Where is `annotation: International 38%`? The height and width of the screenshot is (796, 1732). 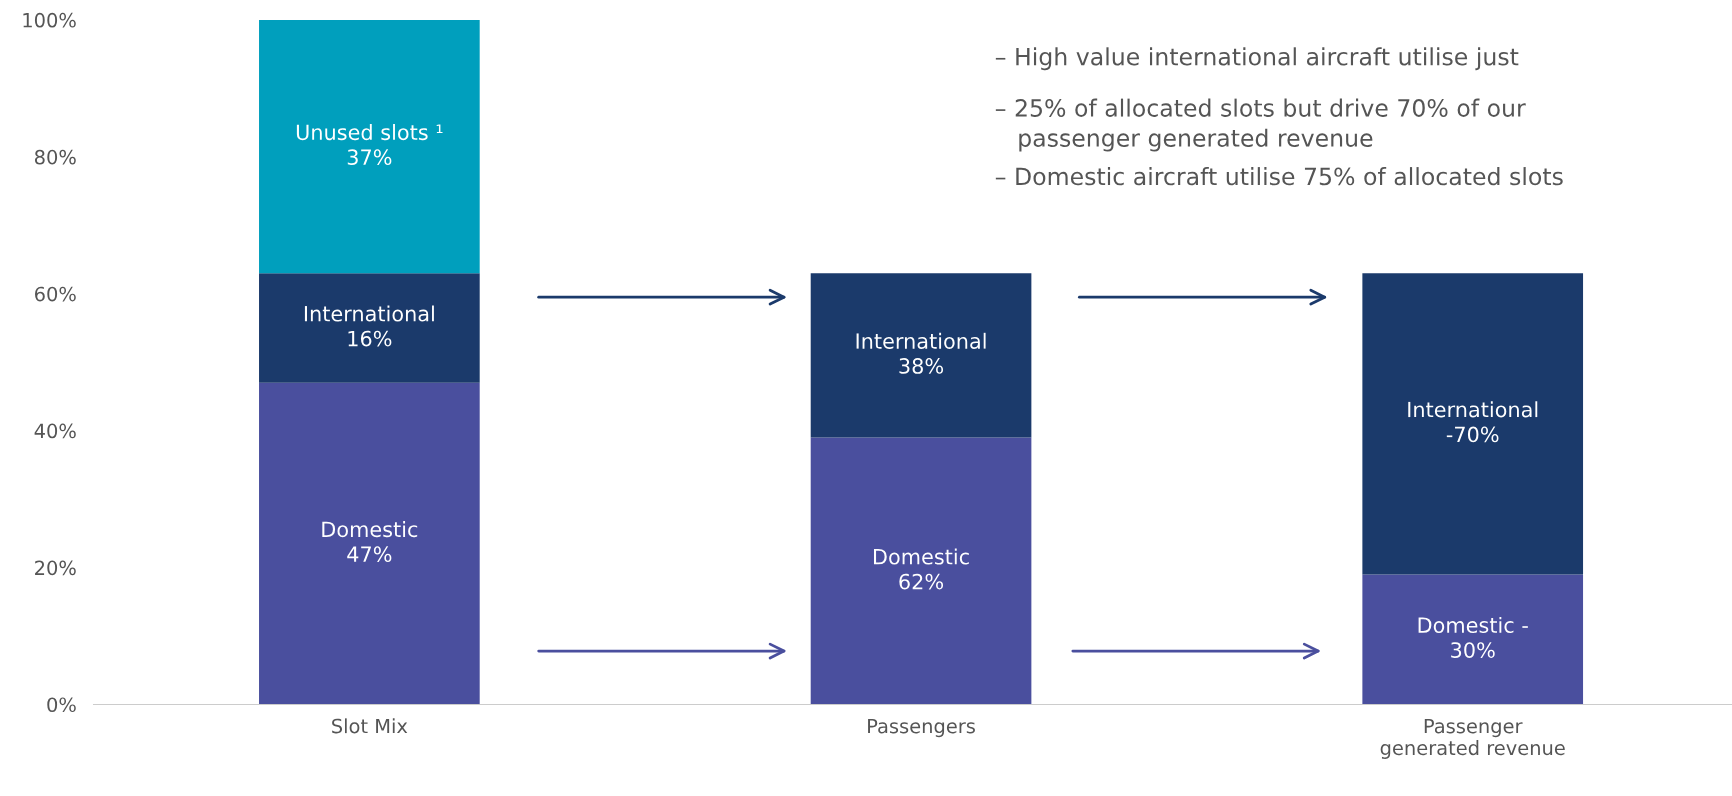 annotation: International 38% is located at coordinates (921, 353).